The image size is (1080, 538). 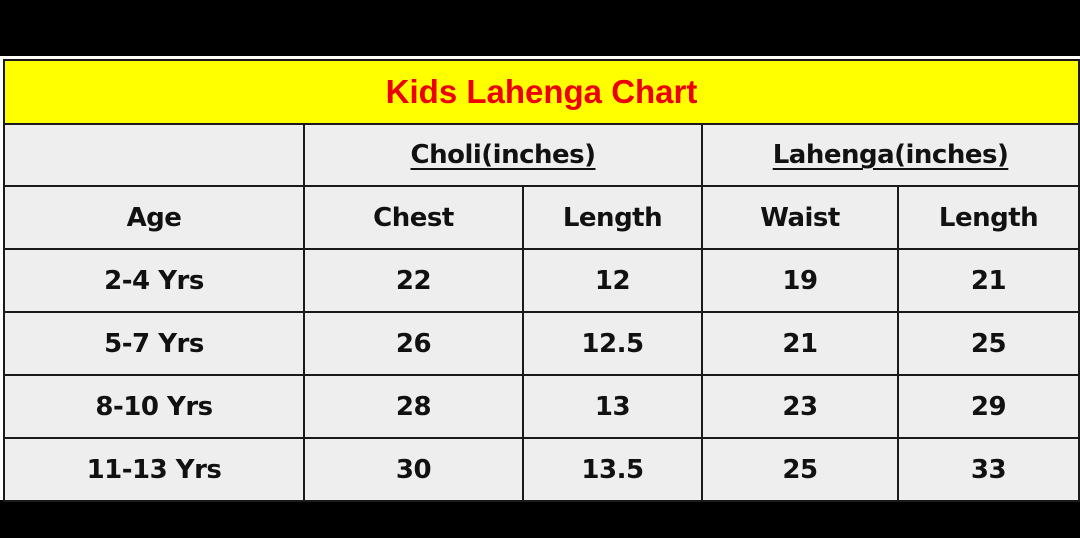 I want to click on choli-length-cell: 13, so click(x=612, y=406).